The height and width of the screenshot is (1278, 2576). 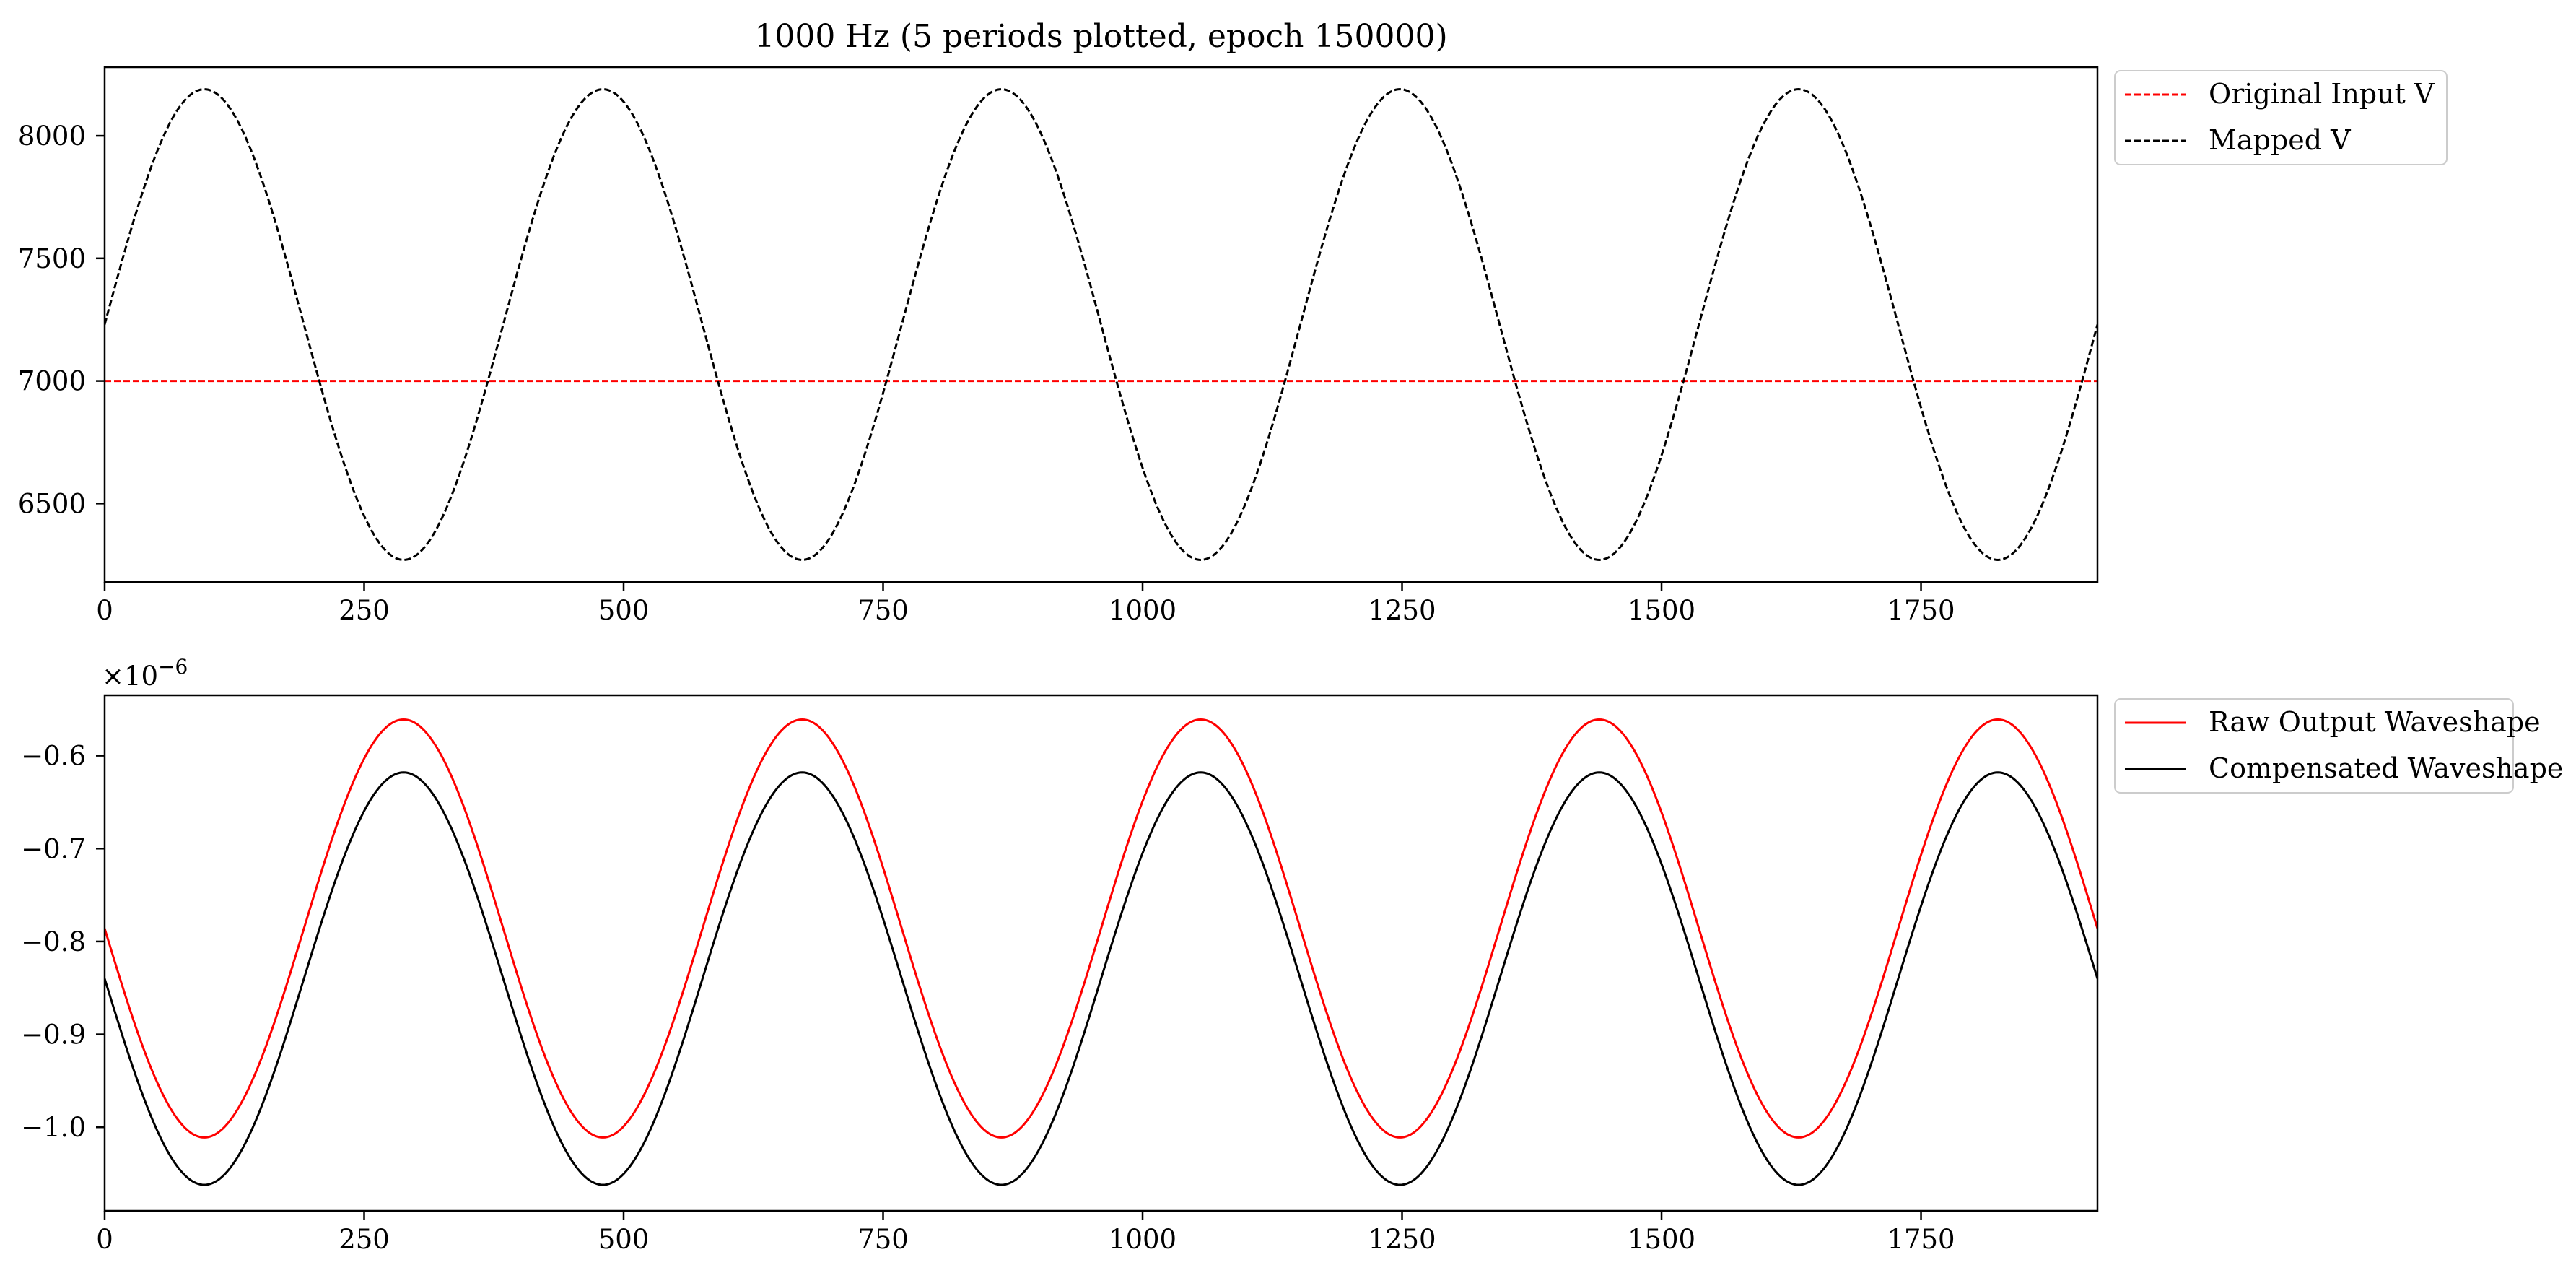 I want to click on legend-label: Mapped V, so click(x=2280, y=140).